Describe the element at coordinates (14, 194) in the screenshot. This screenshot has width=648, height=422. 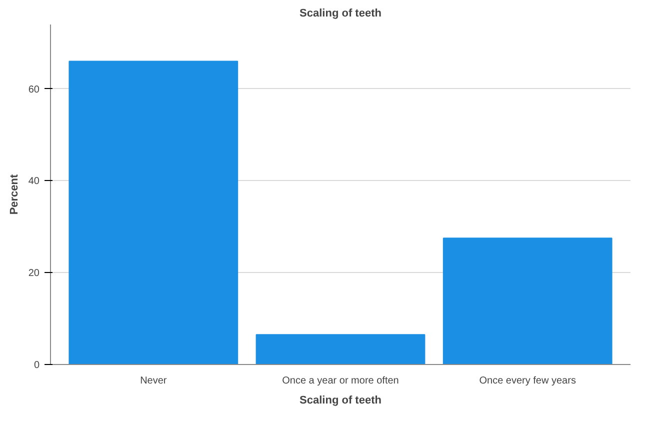
I see `y-axis-title: Percent` at that location.